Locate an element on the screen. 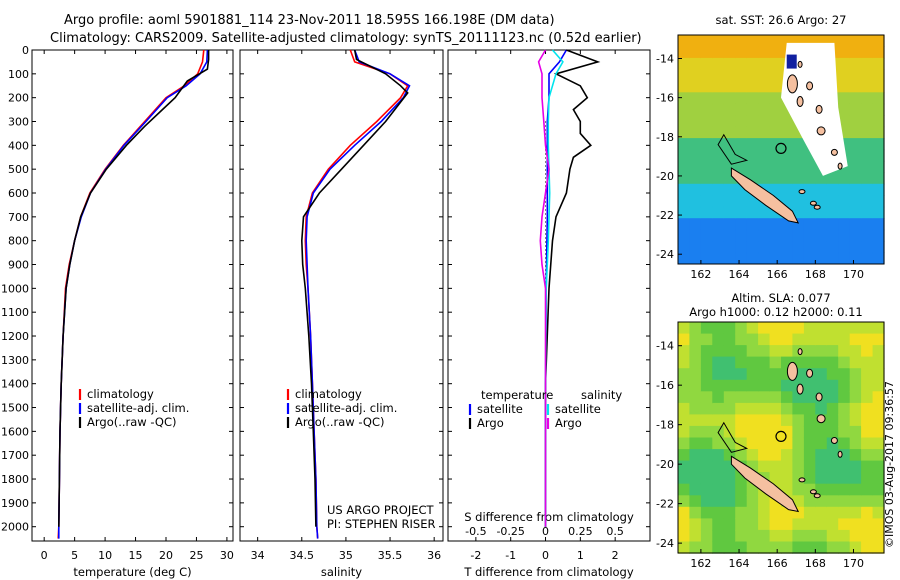 This screenshot has width=900, height=580. map-x-tick-label: 164 is located at coordinates (739, 563).